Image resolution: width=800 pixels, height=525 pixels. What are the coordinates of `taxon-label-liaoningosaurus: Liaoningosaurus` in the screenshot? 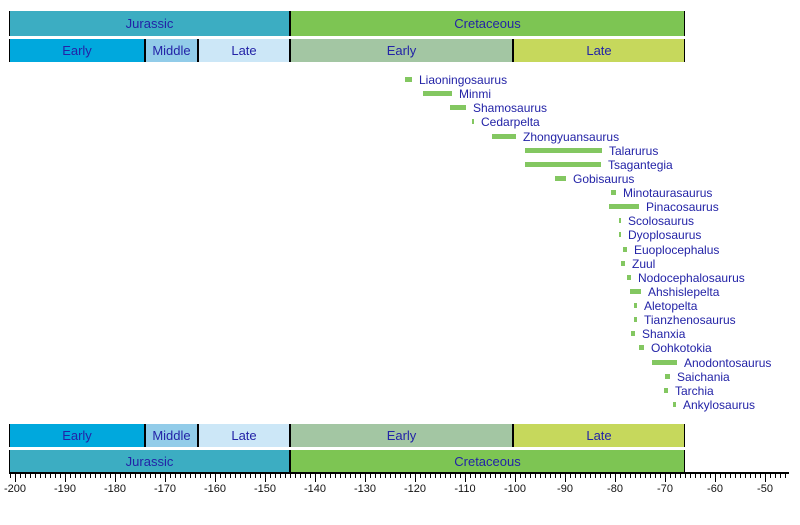 It's located at (463, 80).